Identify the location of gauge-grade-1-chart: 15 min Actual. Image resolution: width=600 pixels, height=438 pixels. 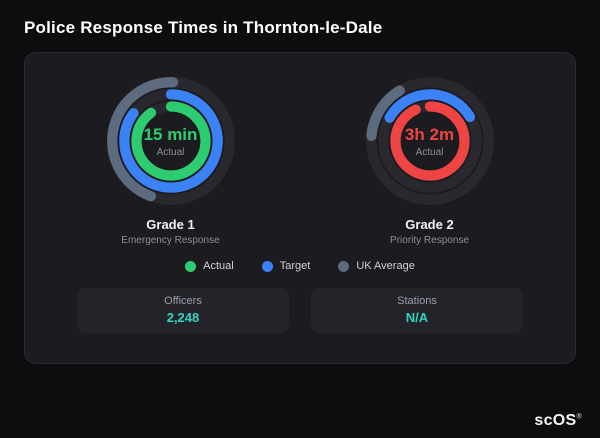
(171, 141).